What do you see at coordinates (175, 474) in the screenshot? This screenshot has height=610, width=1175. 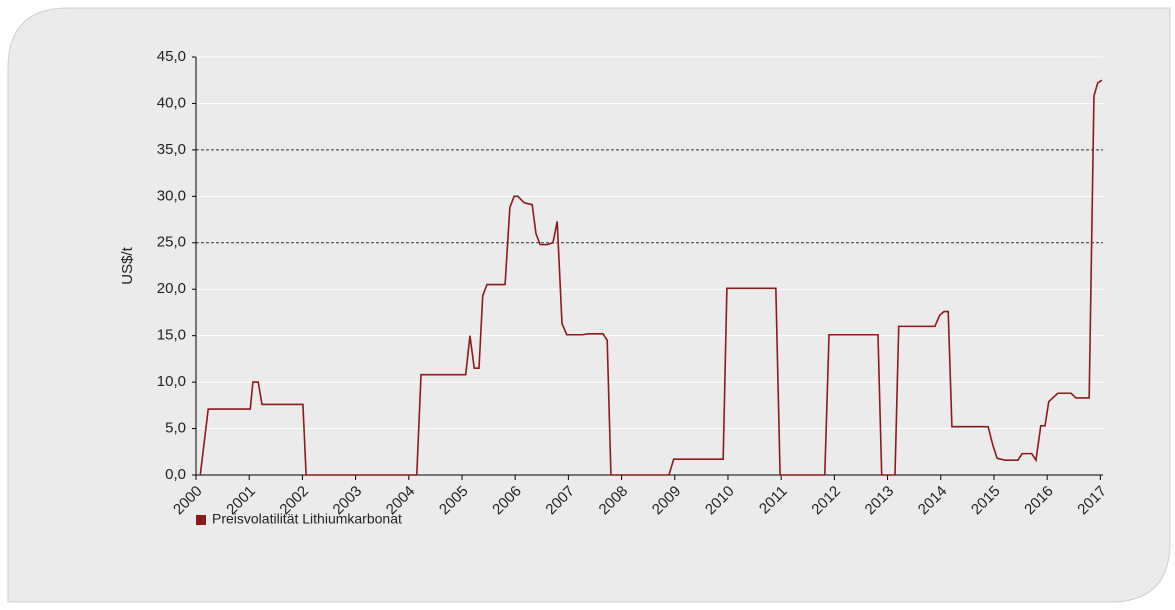 I see `y-tick-label: 0,0` at bounding box center [175, 474].